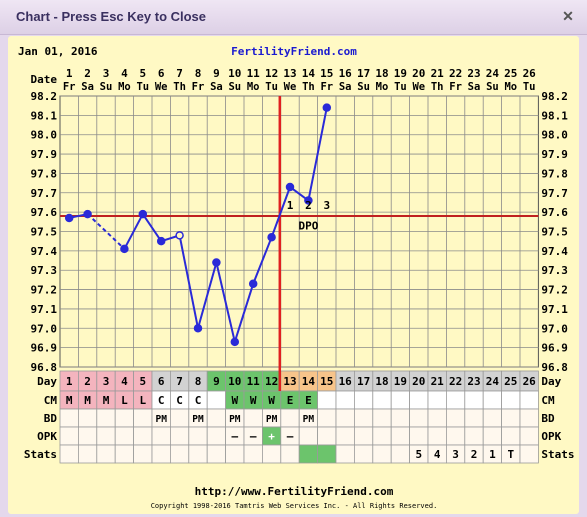 This screenshot has height=517, width=587. I want to click on site-name: FertilityFriend.com, so click(294, 51).